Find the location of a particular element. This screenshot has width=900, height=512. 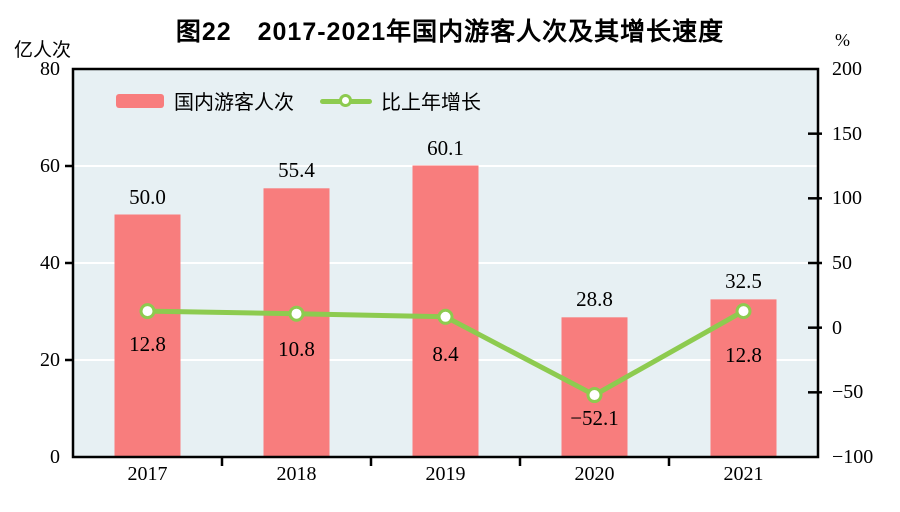

legend-bar-swatch-icon is located at coordinates (140, 100).